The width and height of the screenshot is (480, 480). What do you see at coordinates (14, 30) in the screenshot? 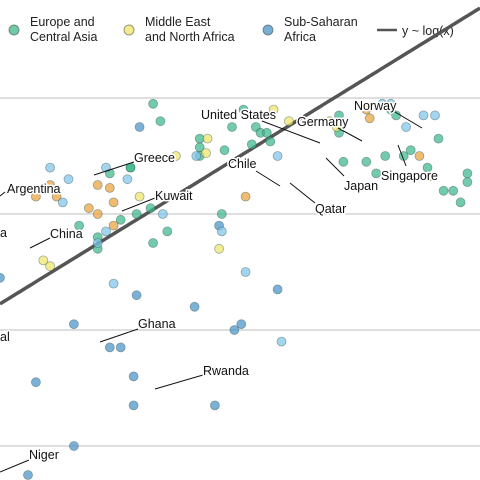
I see `legend-marker-europe` at bounding box center [14, 30].